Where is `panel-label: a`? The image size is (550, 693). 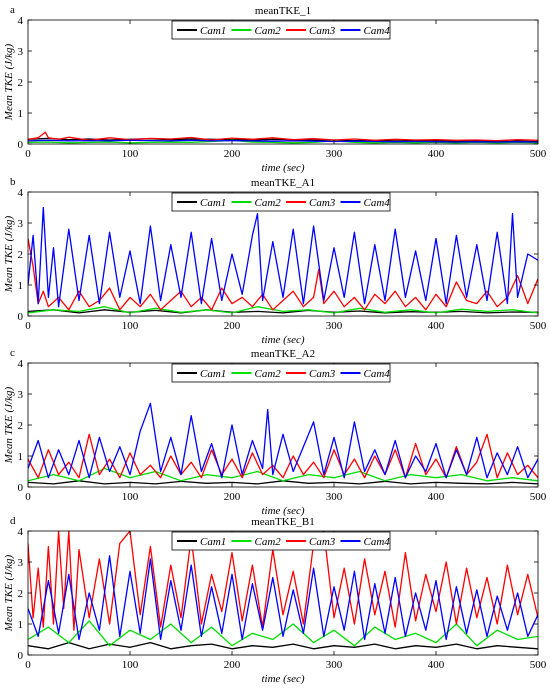 panel-label: a is located at coordinates (12, 10).